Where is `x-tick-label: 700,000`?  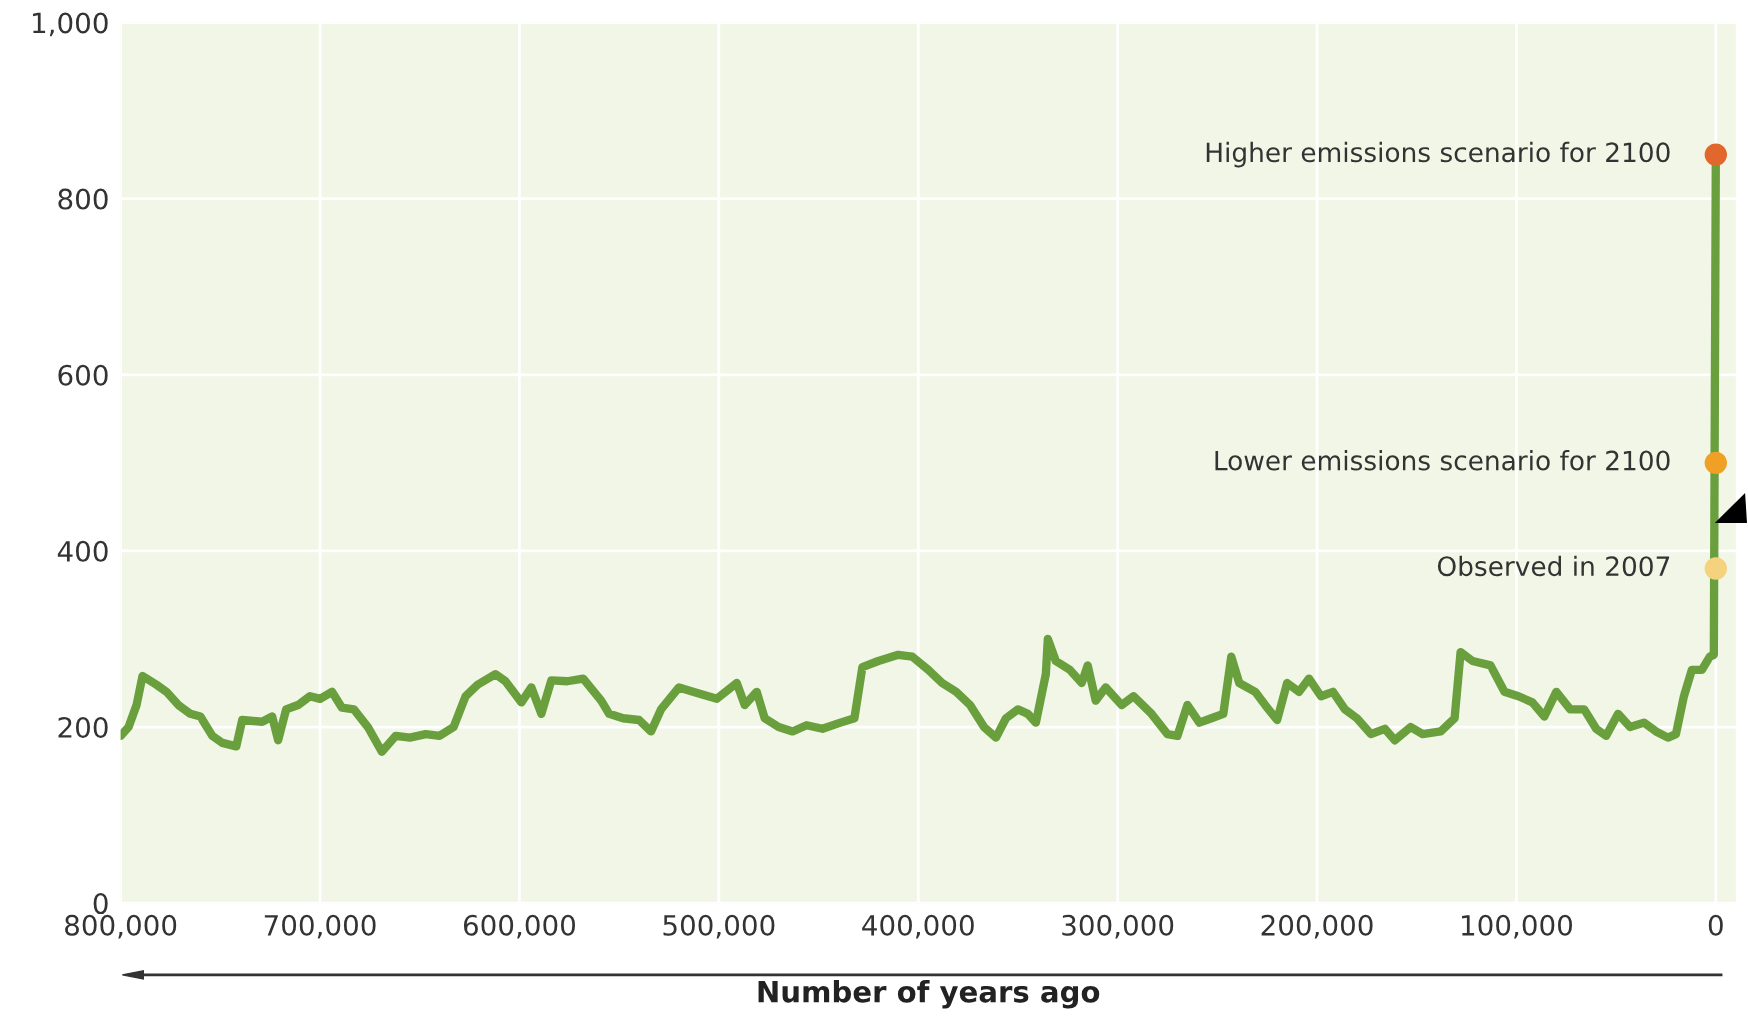
x-tick-label: 700,000 is located at coordinates (320, 926).